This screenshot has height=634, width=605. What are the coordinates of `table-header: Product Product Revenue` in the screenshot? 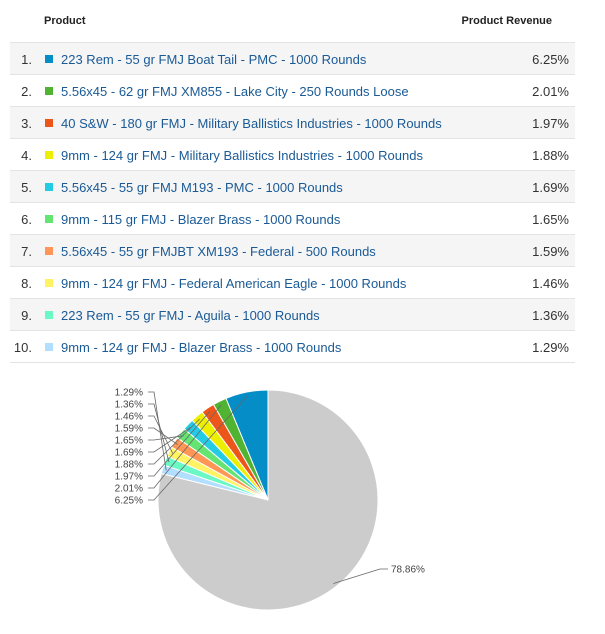 It's located at (292, 21).